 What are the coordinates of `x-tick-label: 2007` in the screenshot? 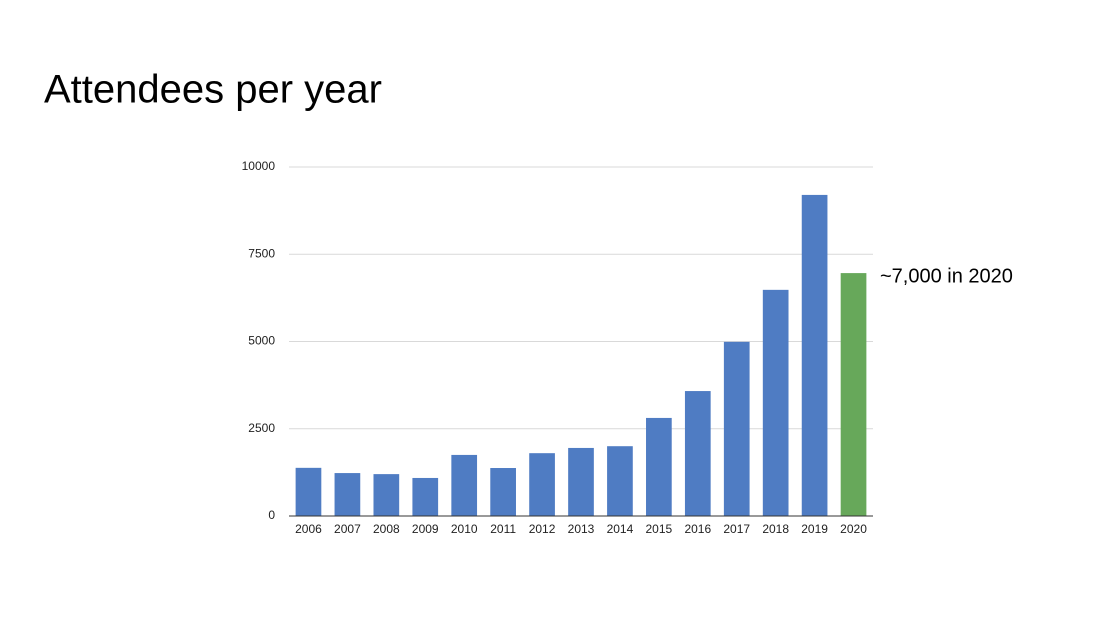 It's located at (347, 529).